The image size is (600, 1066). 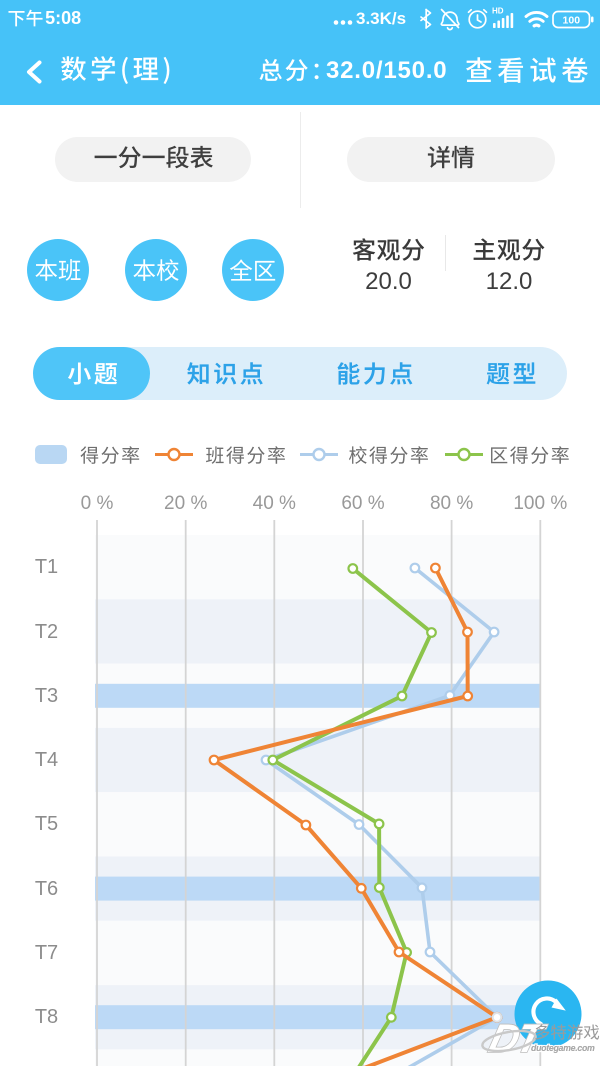 I want to click on svg-text: HD, so click(x=498, y=11).